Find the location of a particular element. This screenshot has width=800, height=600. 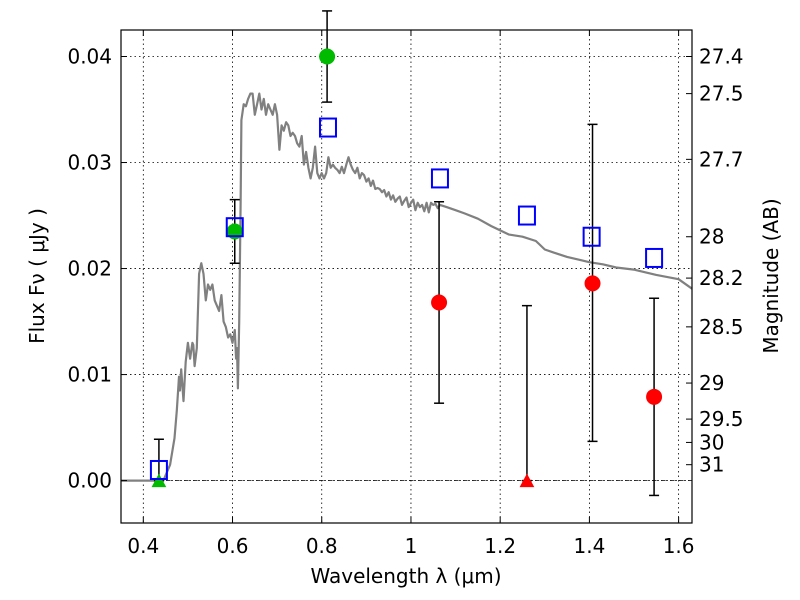

x-tick-label: 1 is located at coordinates (411, 546).